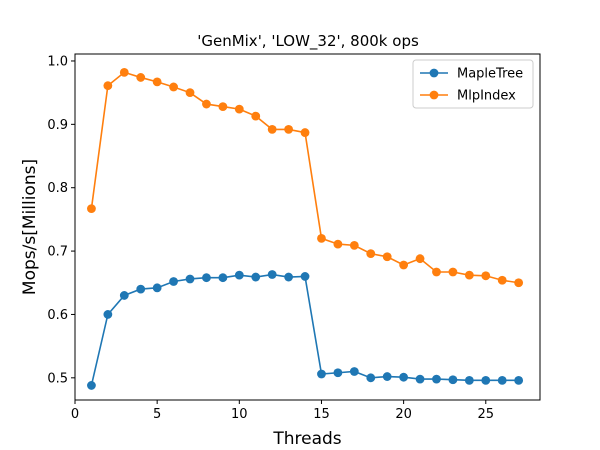 The height and width of the screenshot is (450, 600). What do you see at coordinates (57, 378) in the screenshot?
I see `y-tick-label: 0.5` at bounding box center [57, 378].